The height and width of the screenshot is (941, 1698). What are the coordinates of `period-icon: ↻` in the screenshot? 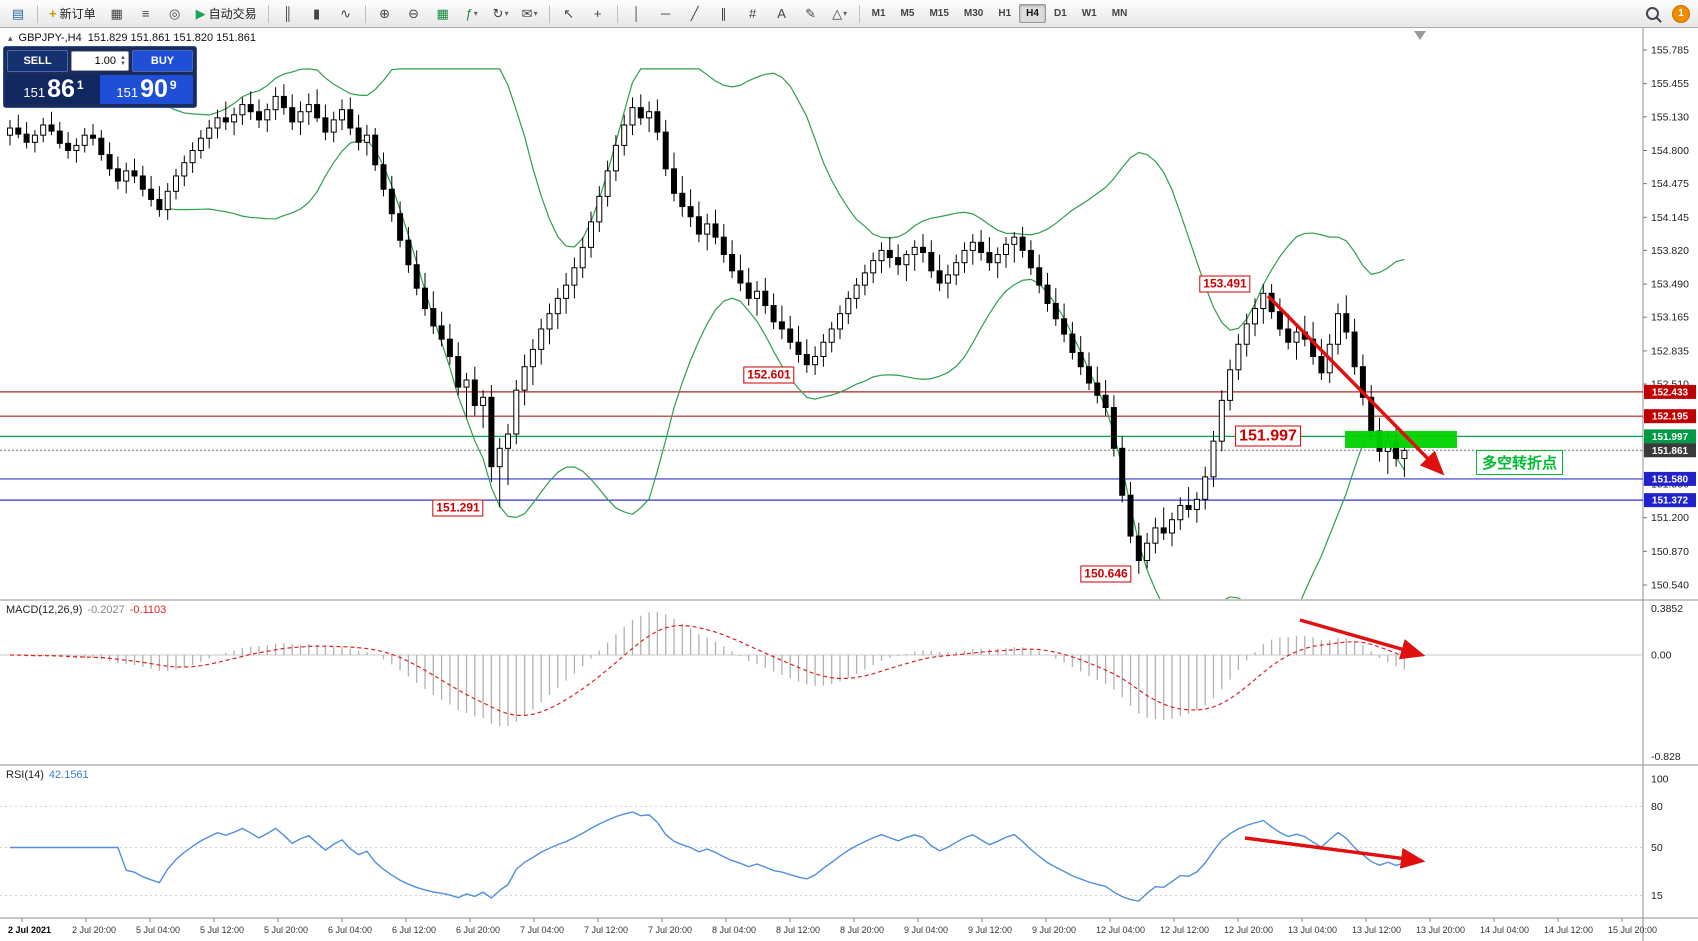 It's located at (498, 13).